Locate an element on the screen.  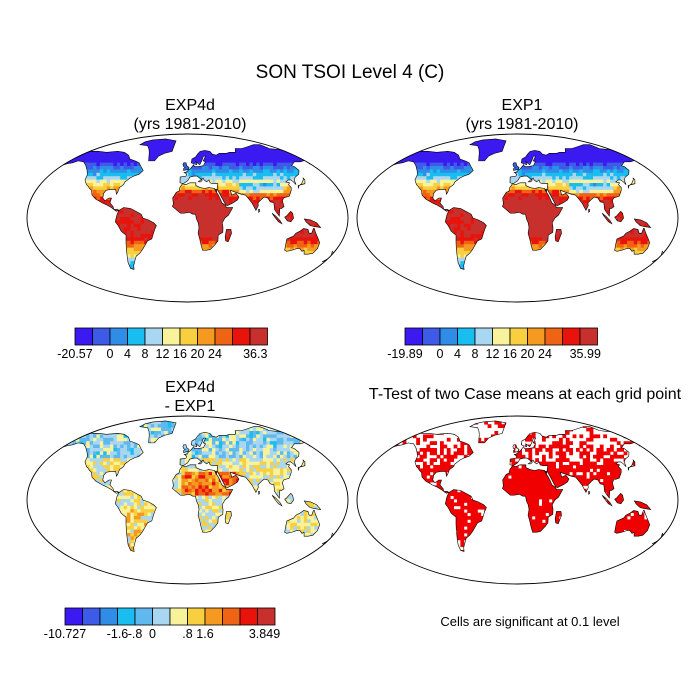
colorbar-exp4d: -20.57 0 4 8 12 16 20 24 36.3 is located at coordinates (162, 344).